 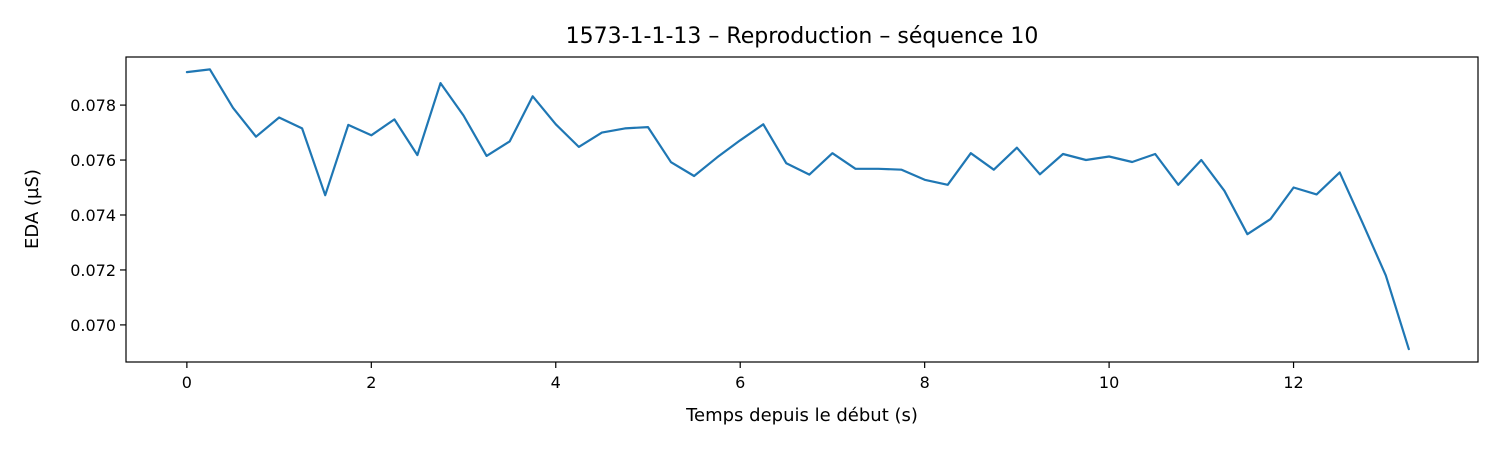 What do you see at coordinates (93, 270) in the screenshot?
I see `y-tick-label: 0.072` at bounding box center [93, 270].